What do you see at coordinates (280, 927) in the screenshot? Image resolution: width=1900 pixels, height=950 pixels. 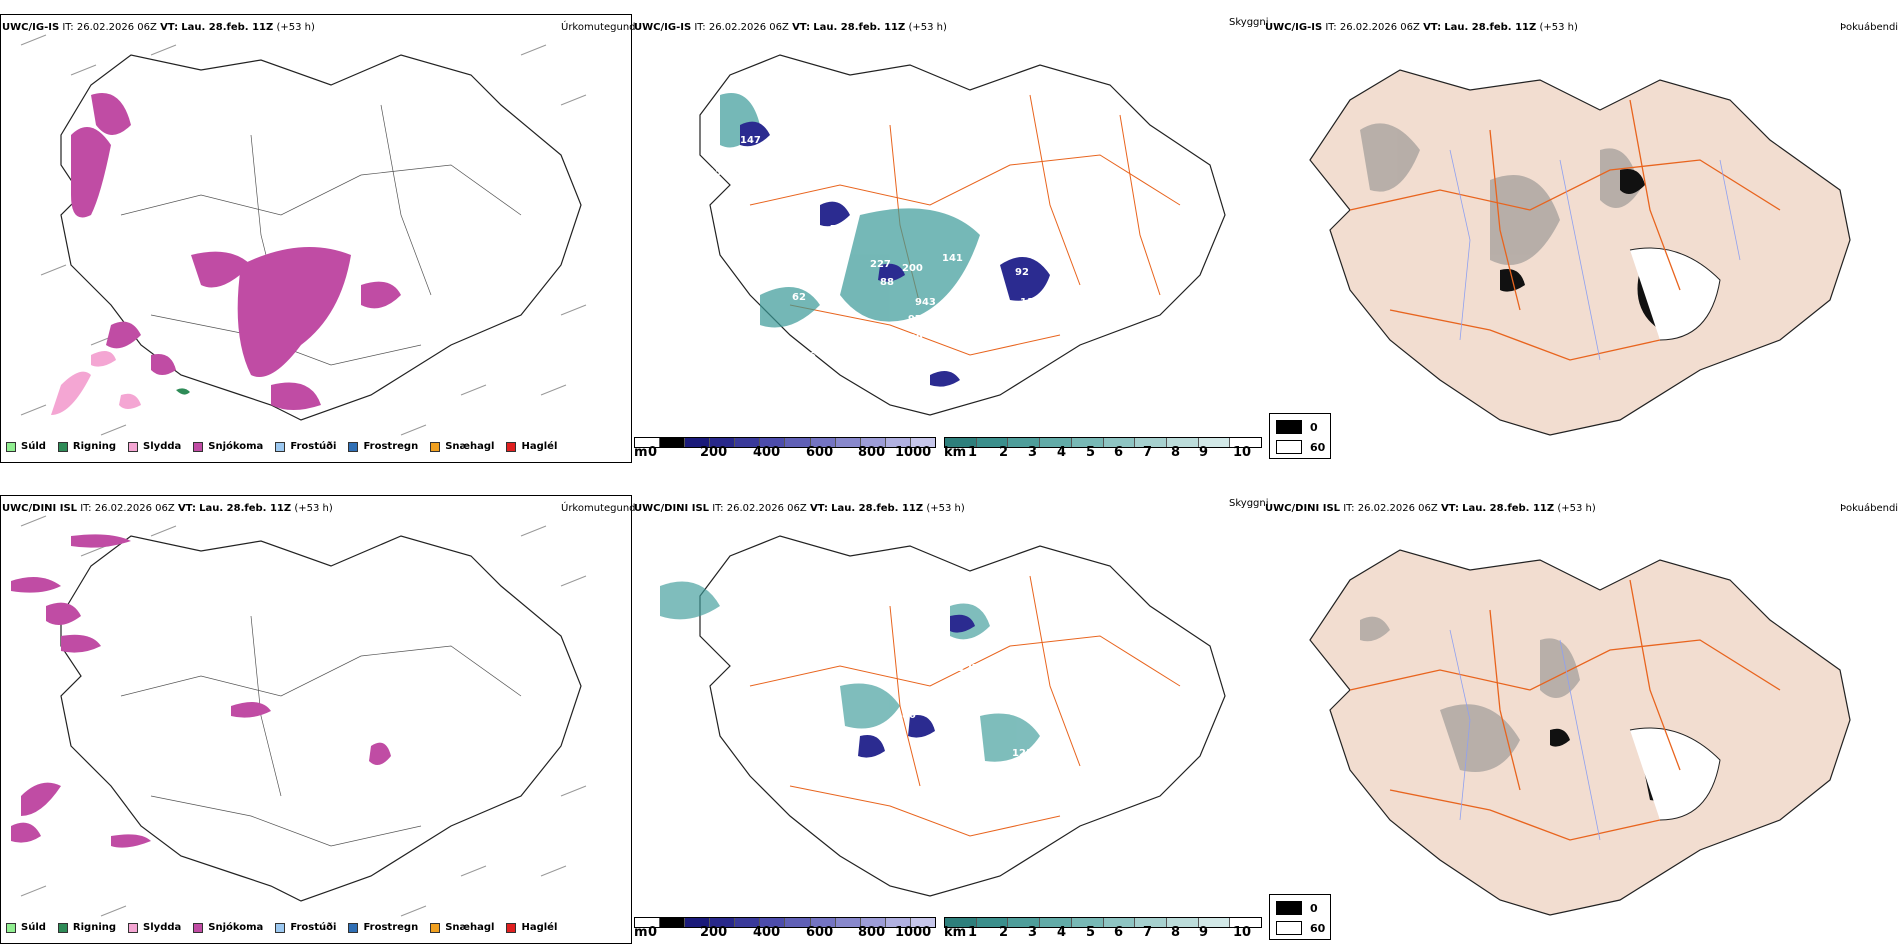 I see `swatch-frostudi` at bounding box center [280, 927].